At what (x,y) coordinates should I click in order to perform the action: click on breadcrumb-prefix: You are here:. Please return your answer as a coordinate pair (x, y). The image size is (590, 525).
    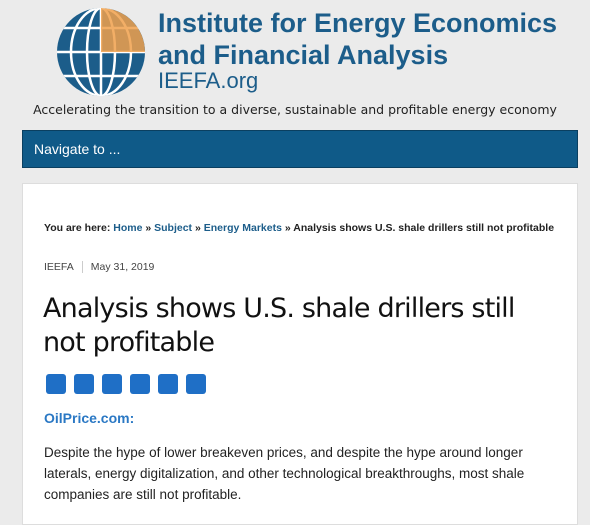
    Looking at the image, I should click on (77, 228).